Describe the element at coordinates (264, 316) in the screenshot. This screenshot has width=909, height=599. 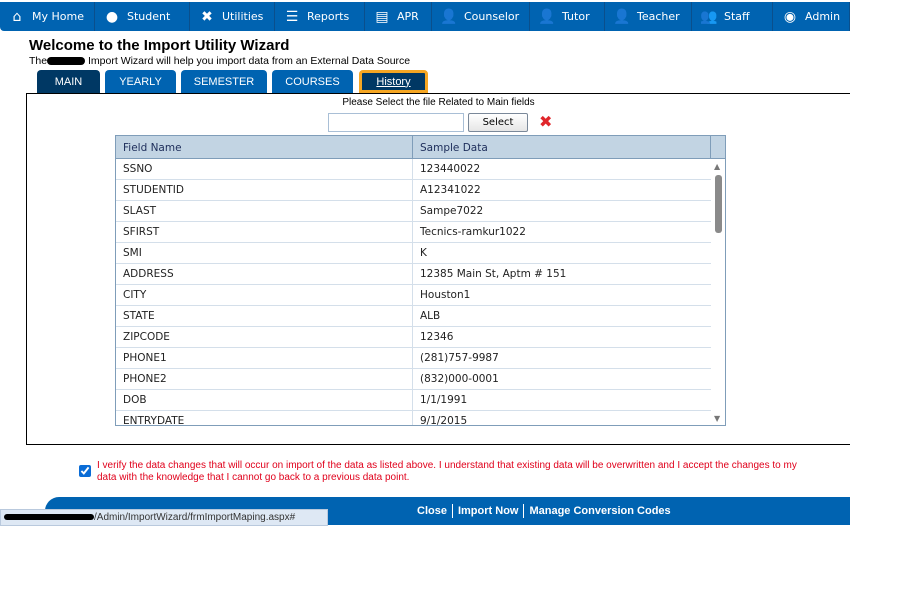
I see `field-name-cell: STATE` at that location.